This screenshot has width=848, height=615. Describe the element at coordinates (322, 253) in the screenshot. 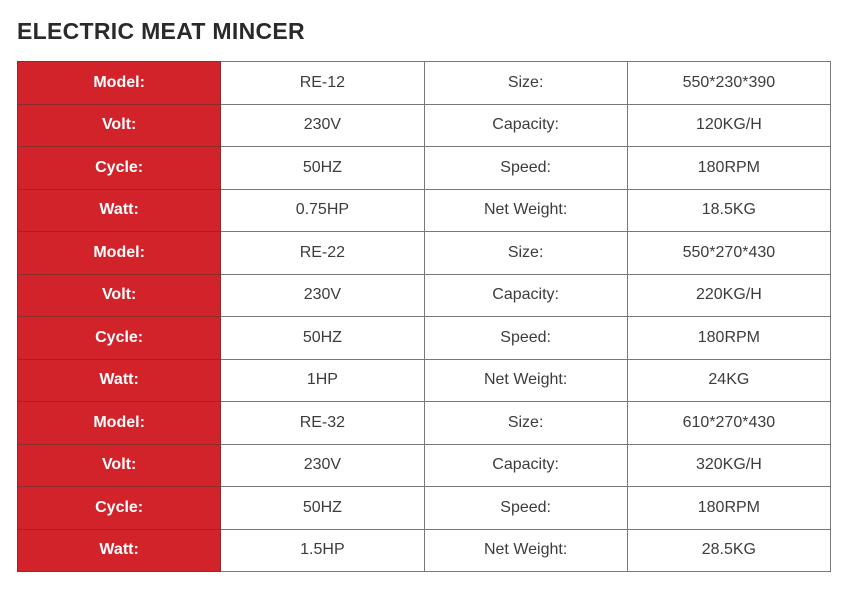

I see `spec-value-cell: RE-22` at that location.